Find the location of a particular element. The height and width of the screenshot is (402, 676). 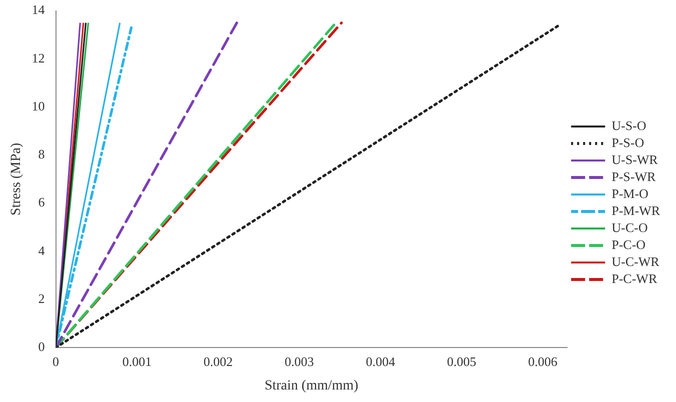

legend-label: P-S-WR is located at coordinates (634, 176).